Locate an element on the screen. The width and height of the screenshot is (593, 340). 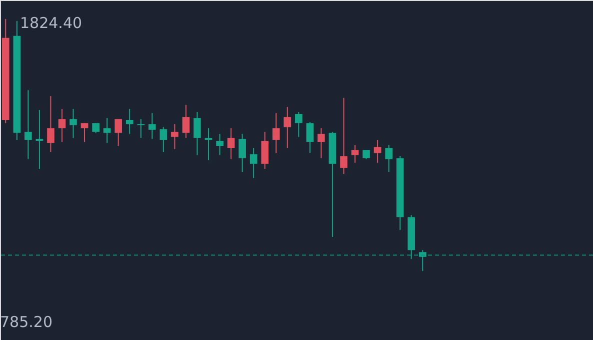
annotation: 1824.40 is located at coordinates (51, 23).